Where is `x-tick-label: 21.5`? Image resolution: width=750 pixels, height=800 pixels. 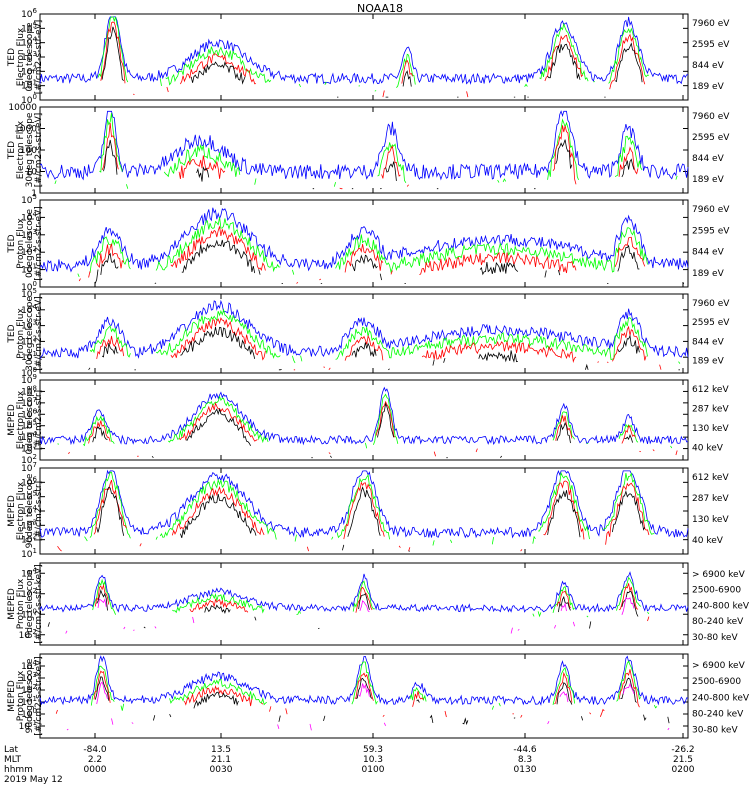
x-tick-label: 21.5 is located at coordinates (683, 760).